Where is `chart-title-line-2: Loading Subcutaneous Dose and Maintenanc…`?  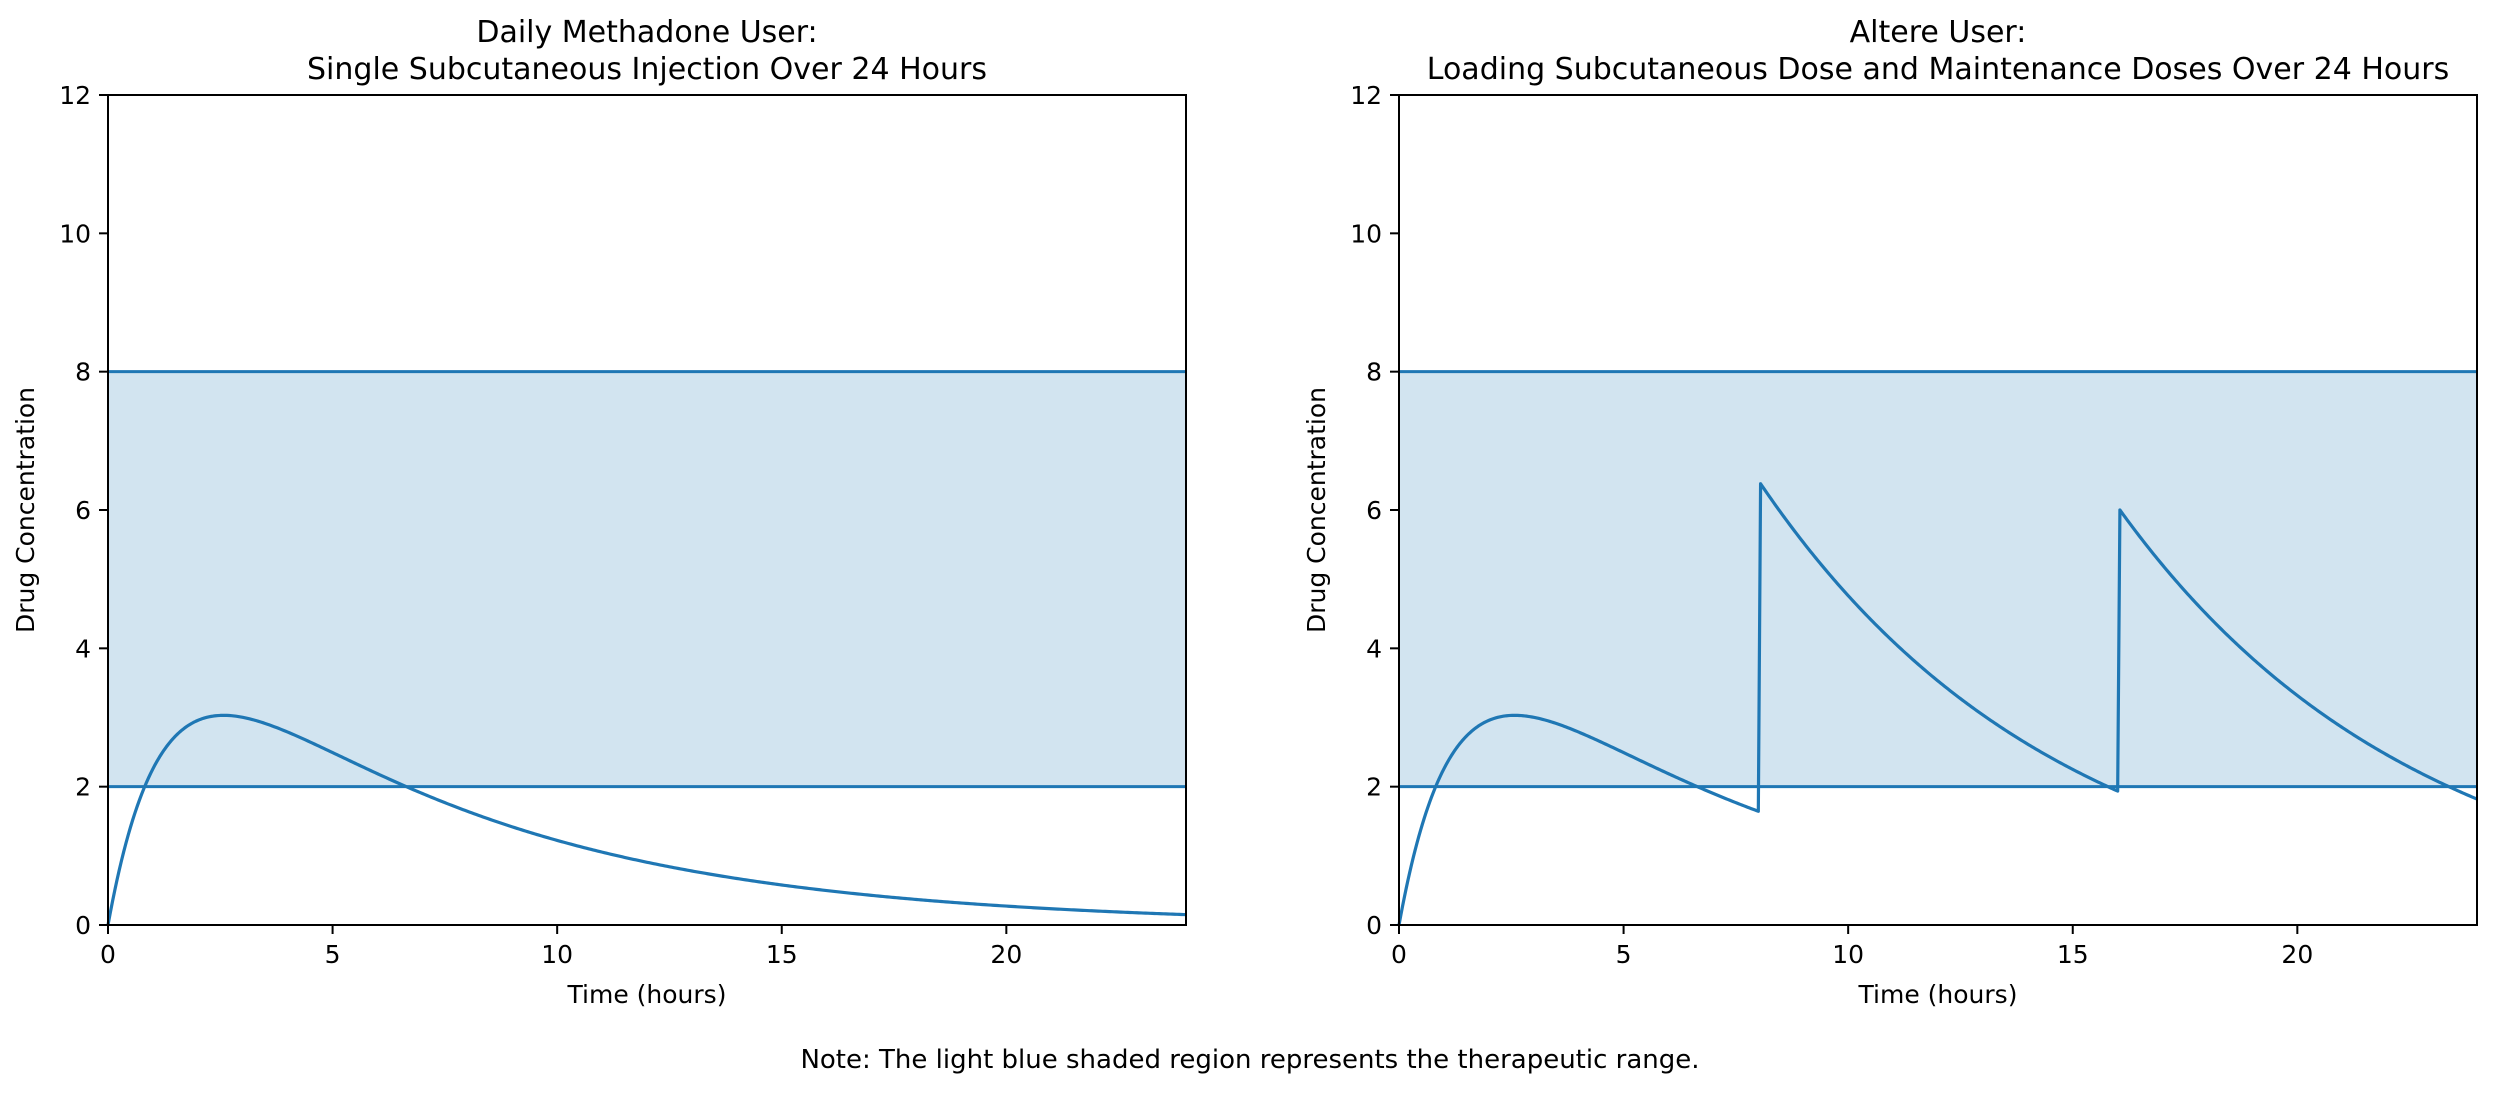
chart-title-line-2: Loading Subcutaneous Dose and Maintenanc… is located at coordinates (1938, 69).